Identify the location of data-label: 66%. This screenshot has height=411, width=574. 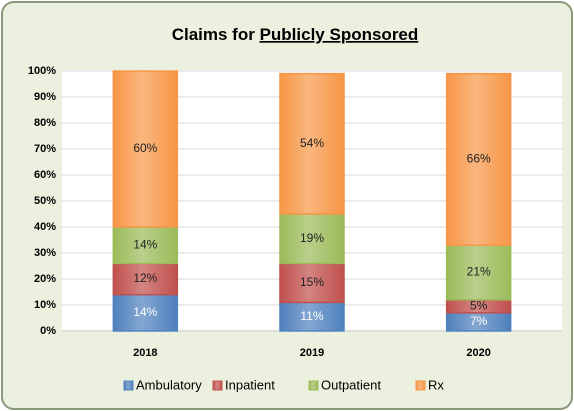
(479, 159).